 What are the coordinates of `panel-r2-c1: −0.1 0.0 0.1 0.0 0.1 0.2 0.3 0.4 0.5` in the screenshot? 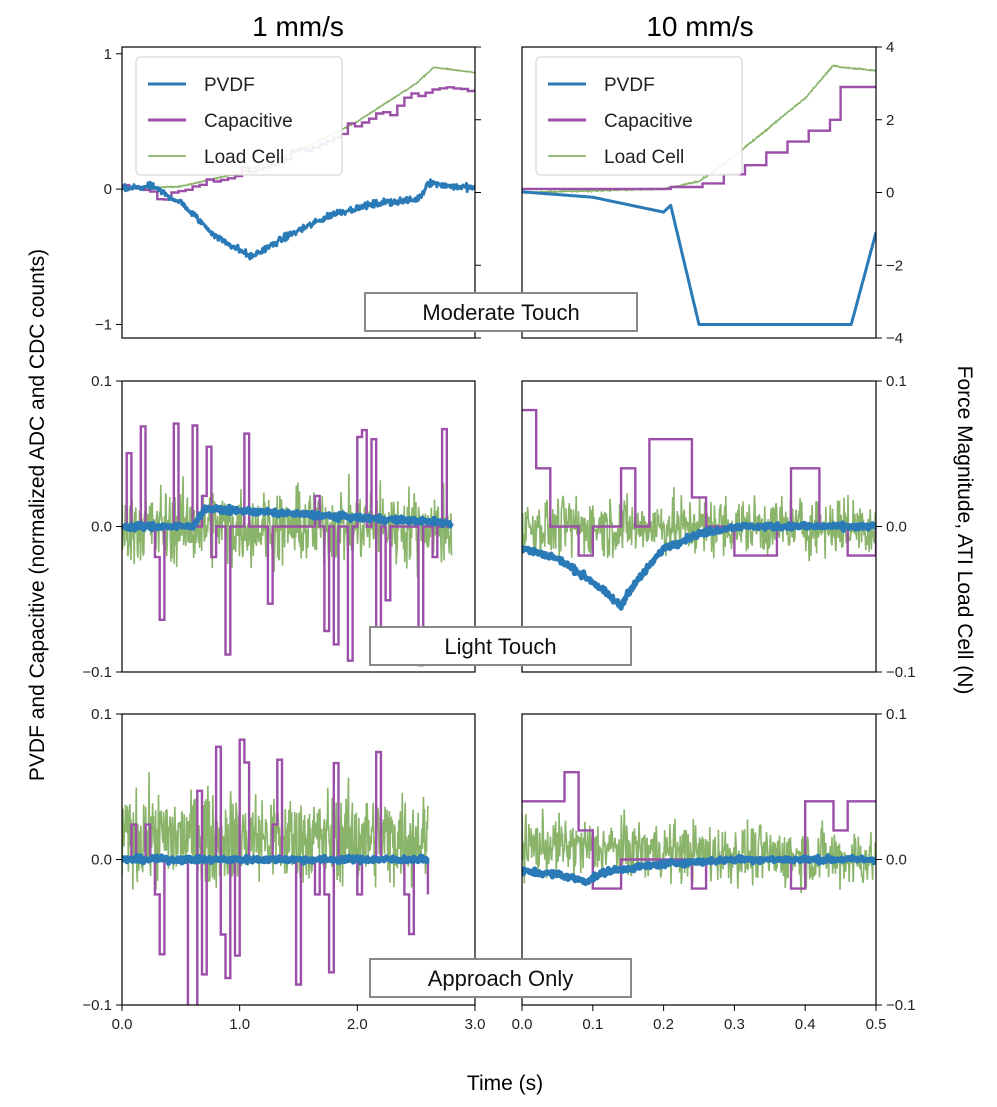 It's located at (714, 869).